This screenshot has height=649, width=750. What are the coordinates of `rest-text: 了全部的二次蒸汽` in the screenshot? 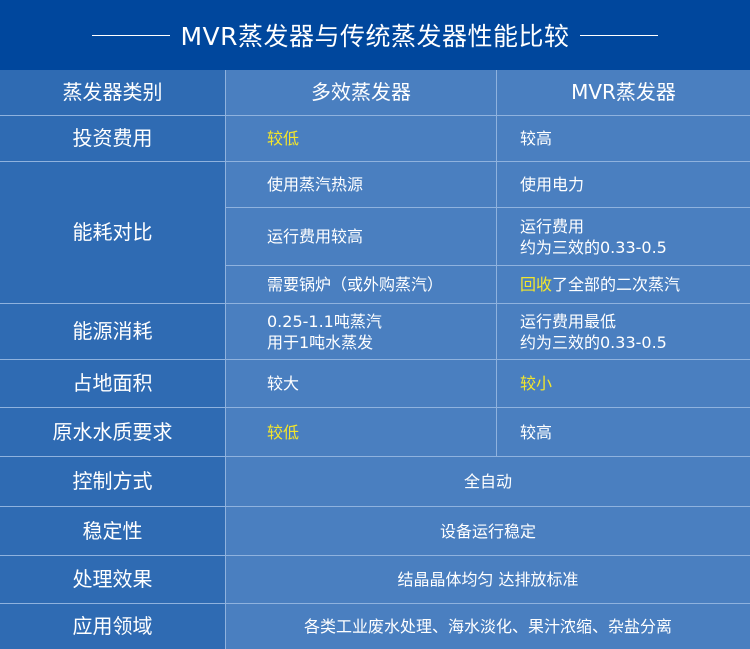 It's located at (616, 284).